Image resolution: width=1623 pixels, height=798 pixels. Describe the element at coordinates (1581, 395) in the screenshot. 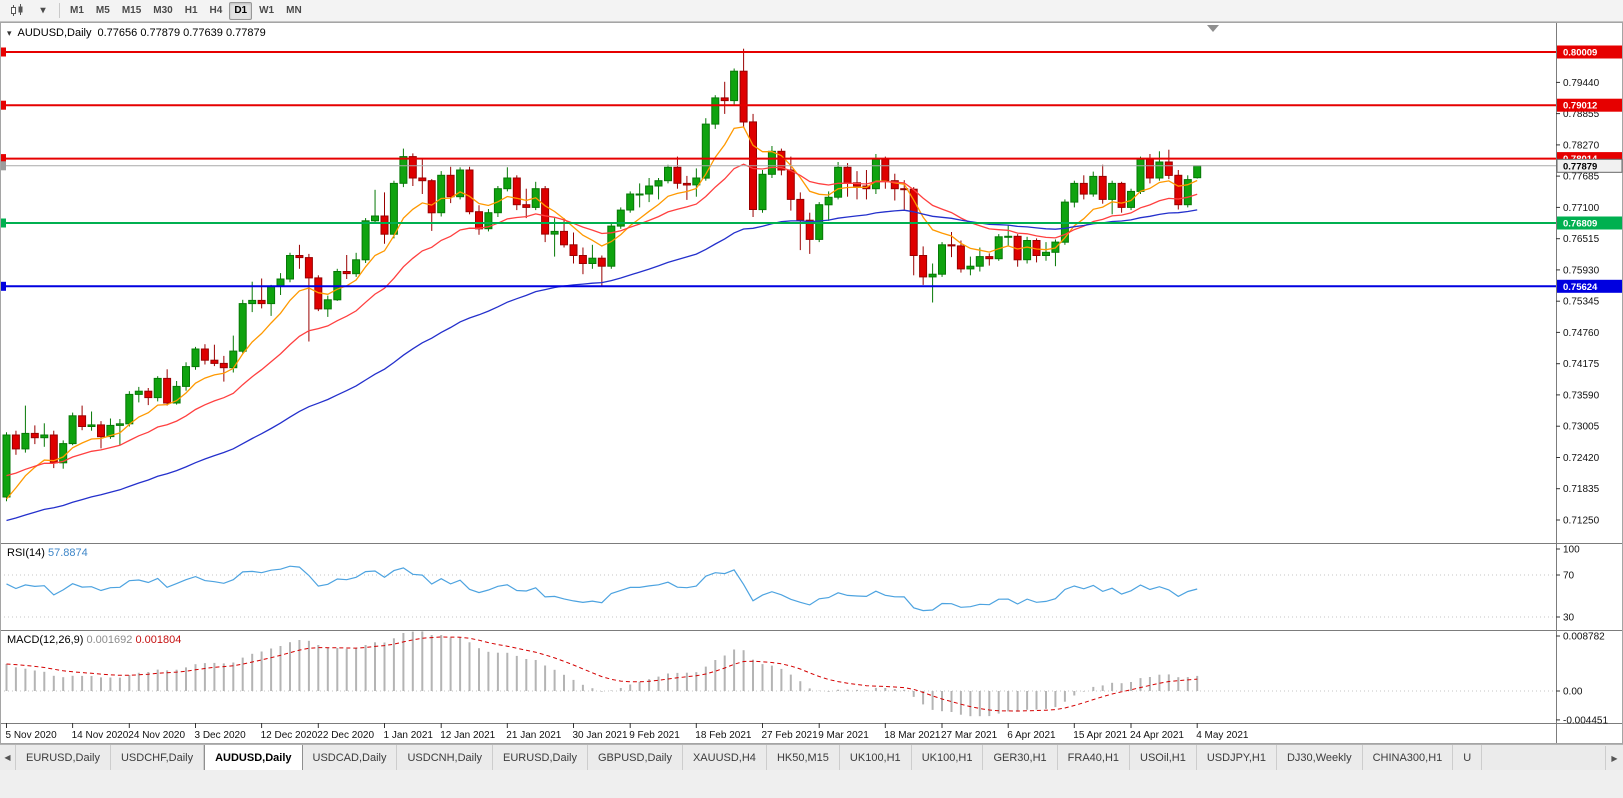

I see `svg-text: 0.73590` at that location.